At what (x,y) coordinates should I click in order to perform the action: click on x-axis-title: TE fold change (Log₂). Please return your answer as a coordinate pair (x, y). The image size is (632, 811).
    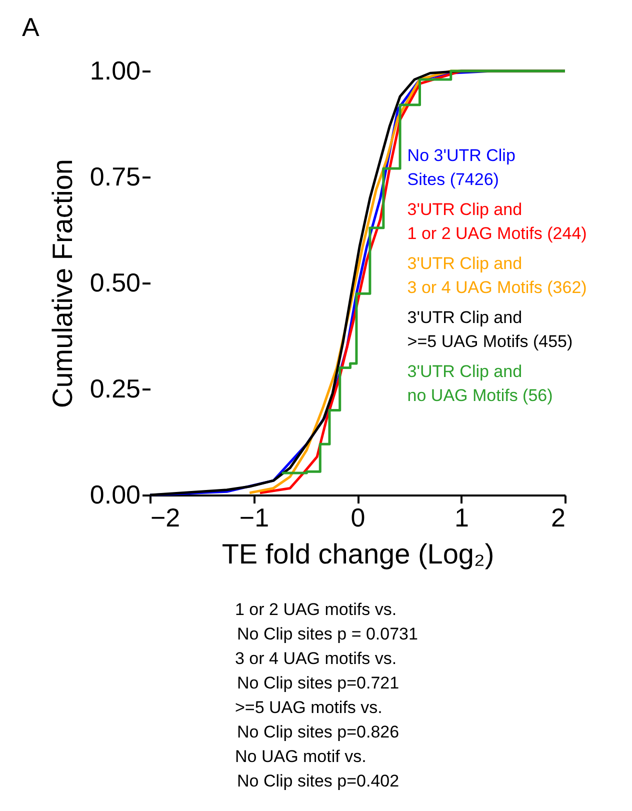
    Looking at the image, I should click on (358, 554).